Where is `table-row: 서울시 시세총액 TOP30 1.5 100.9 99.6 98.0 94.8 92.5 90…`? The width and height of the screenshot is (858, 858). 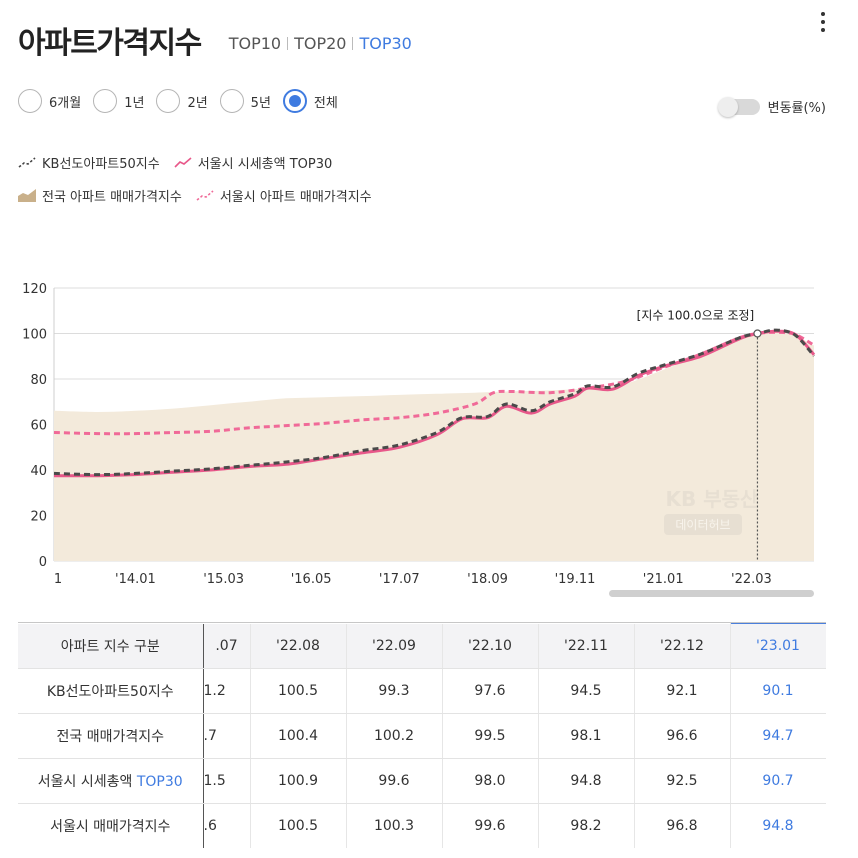
table-row: 서울시 시세총액 TOP30 1.5 100.9 99.6 98.0 94.8 92.5 90… is located at coordinates (422, 781).